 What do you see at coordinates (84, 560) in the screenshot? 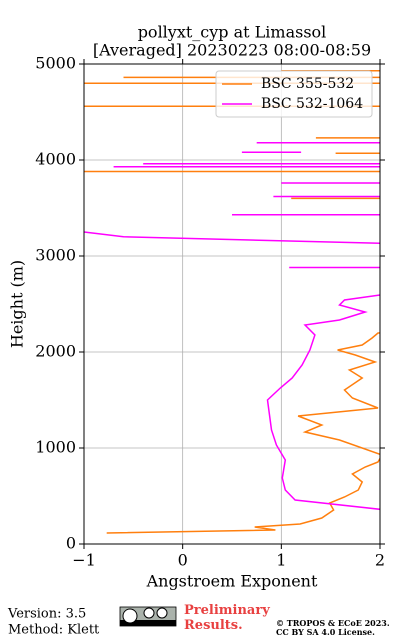
I see `x-tick-label: −1` at bounding box center [84, 560].